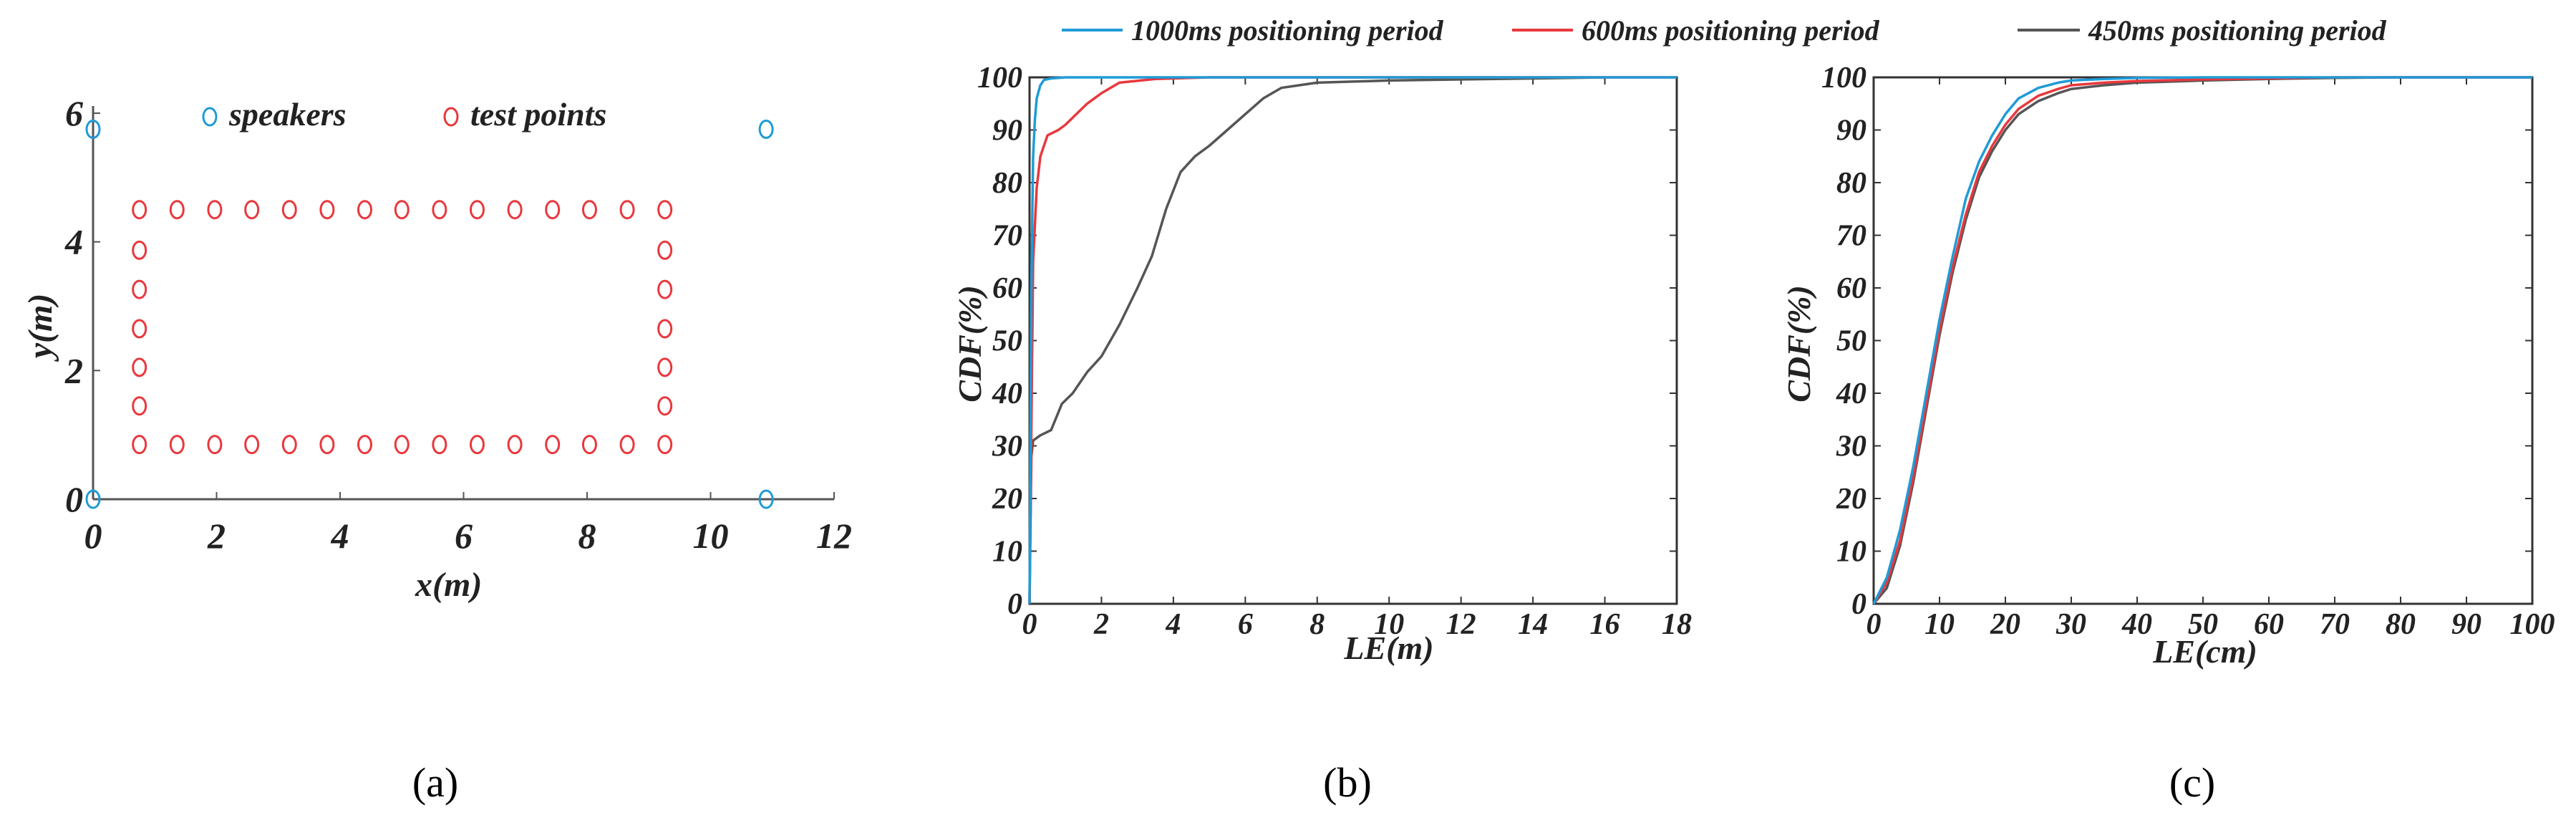 This screenshot has height=833, width=2576. I want to click on panel-c-xtick-label: 90, so click(2466, 624).